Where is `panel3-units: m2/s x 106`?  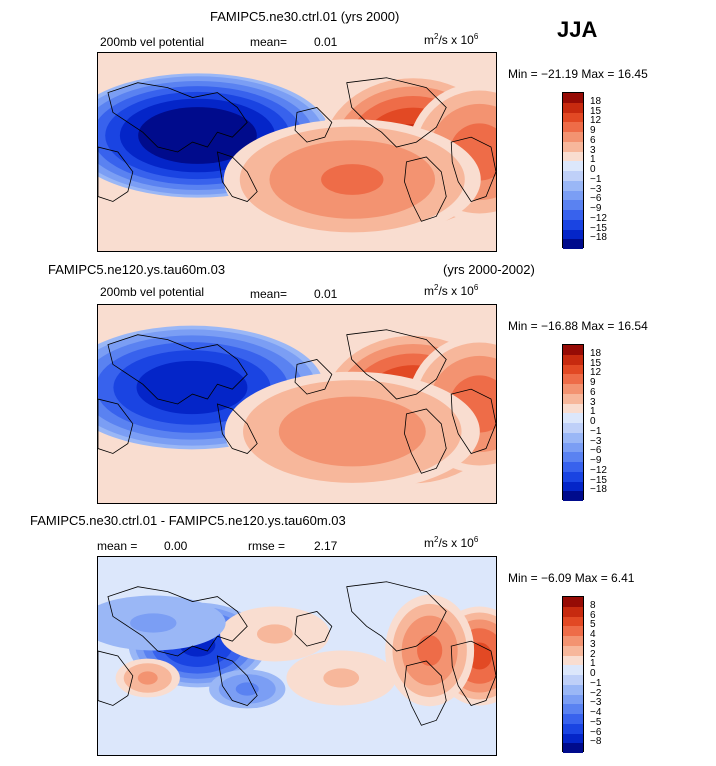 panel3-units: m2/s x 106 is located at coordinates (451, 543).